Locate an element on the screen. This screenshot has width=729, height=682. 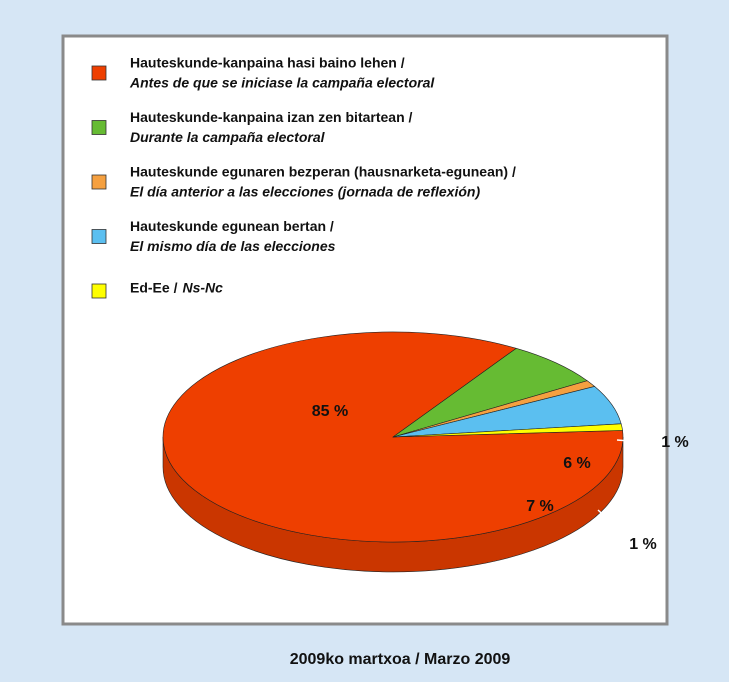
legend-label-es: El mismo día de las elecciones is located at coordinates (233, 246).